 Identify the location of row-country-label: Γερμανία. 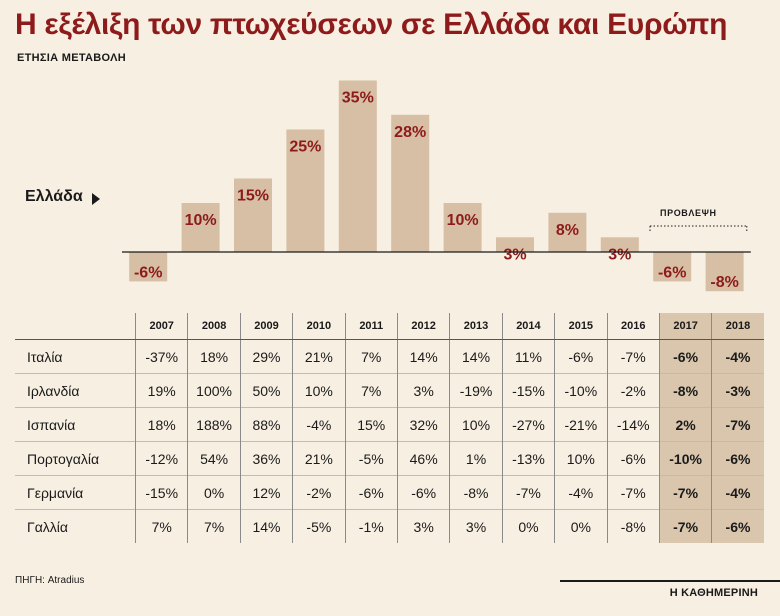
(75, 492).